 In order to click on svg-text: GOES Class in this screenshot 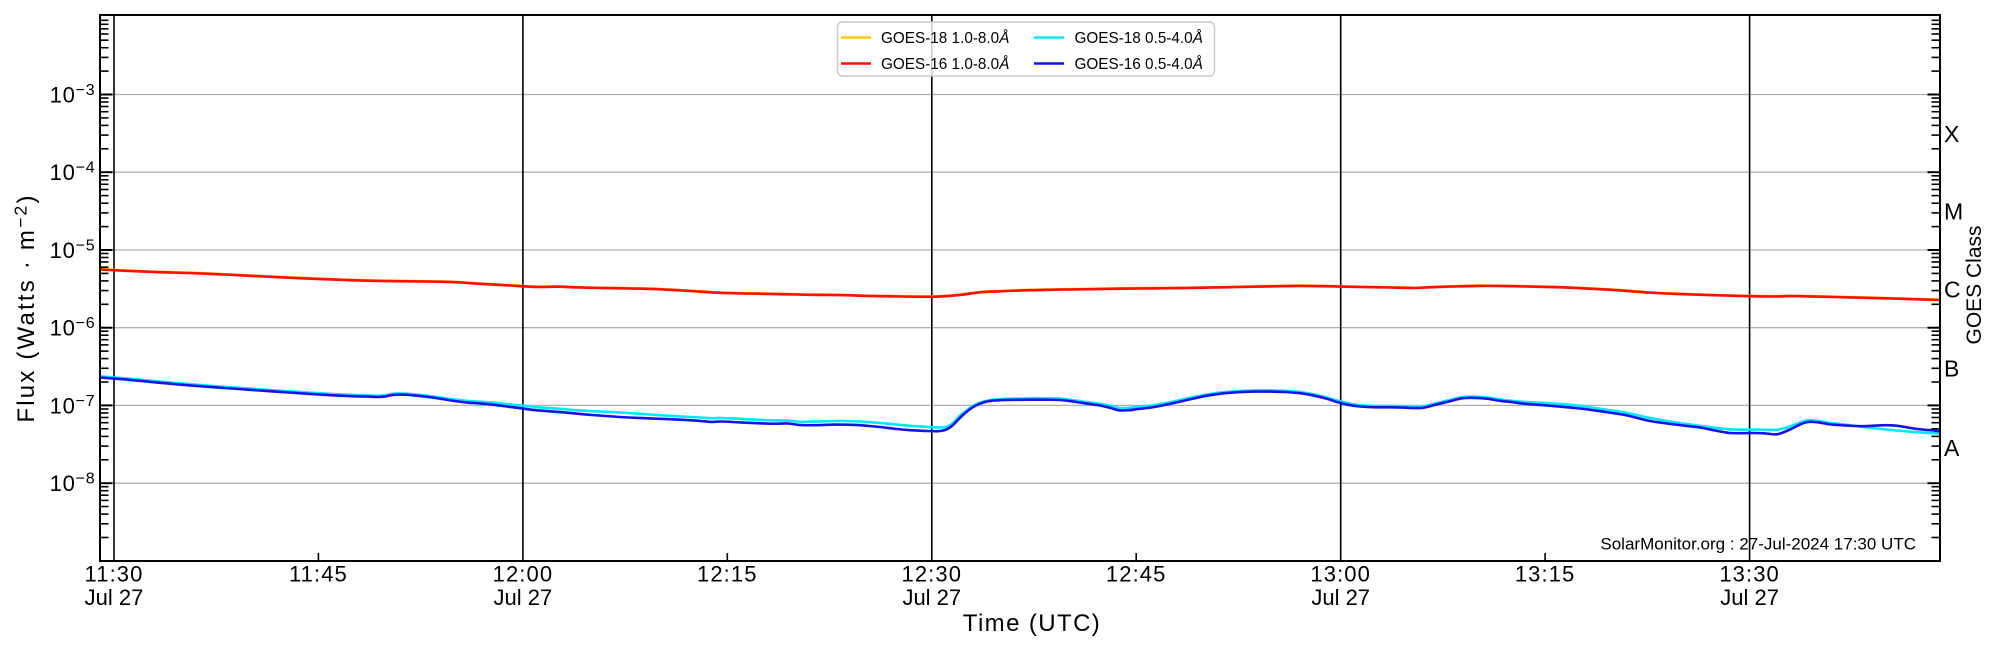, I will do `click(1974, 284)`.